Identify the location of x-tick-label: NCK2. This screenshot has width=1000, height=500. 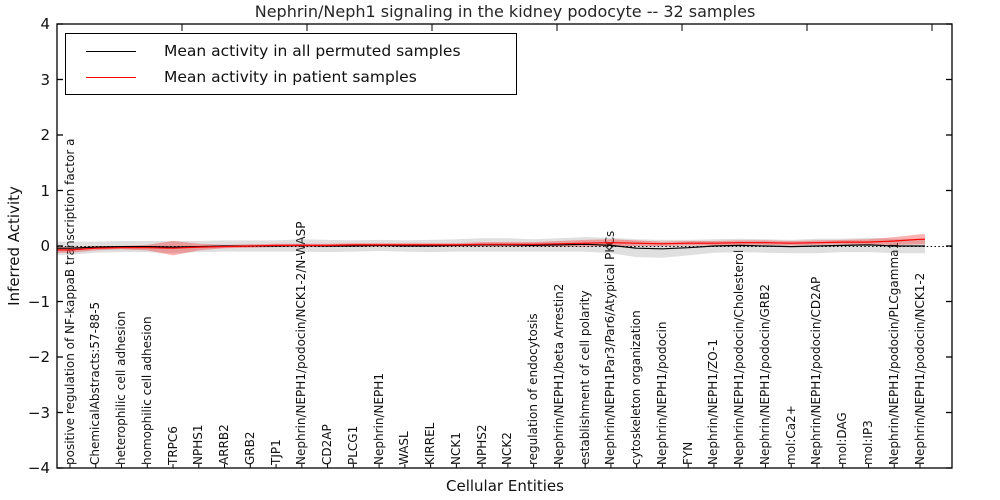
(507, 448).